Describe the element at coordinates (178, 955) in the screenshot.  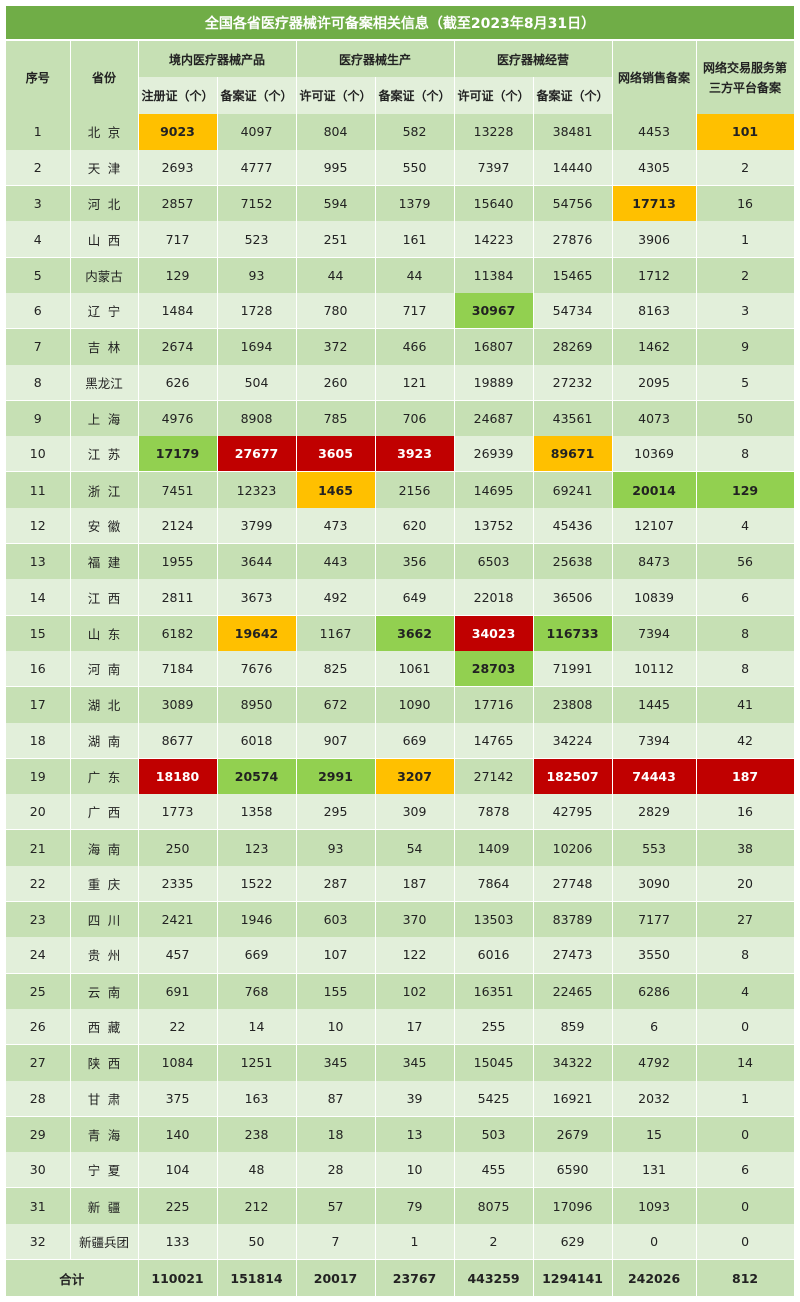
I see `value-cell: 457` at that location.